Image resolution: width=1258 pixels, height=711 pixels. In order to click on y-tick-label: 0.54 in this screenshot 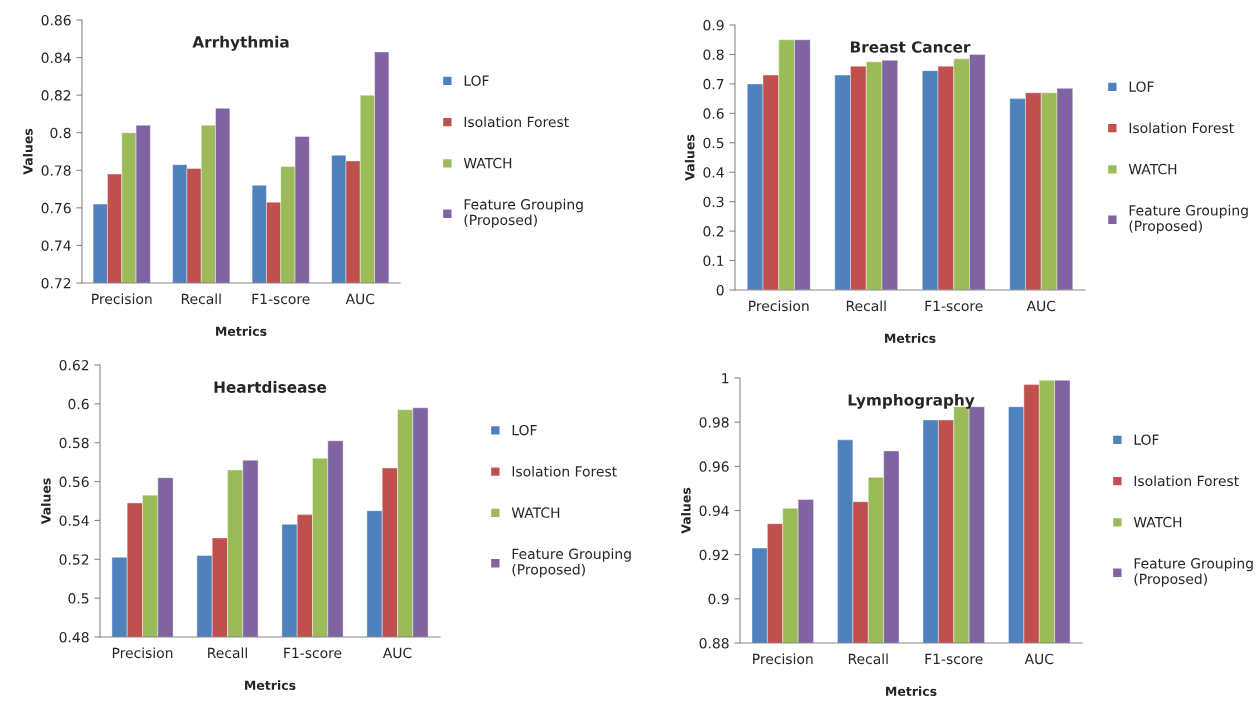, I will do `click(74, 520)`.